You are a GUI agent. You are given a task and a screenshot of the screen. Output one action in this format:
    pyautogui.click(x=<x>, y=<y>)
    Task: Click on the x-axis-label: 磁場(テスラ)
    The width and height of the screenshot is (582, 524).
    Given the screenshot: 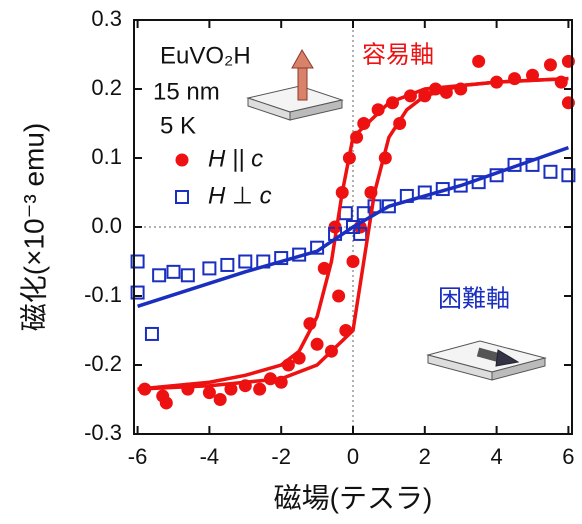 What is the action you would take?
    pyautogui.click(x=353, y=497)
    